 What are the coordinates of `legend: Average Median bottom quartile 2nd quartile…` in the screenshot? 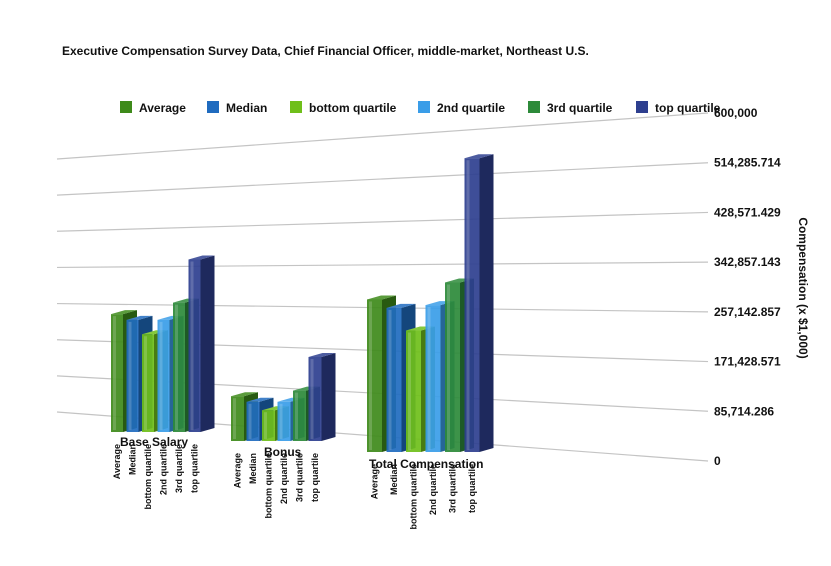 It's located at (420, 108).